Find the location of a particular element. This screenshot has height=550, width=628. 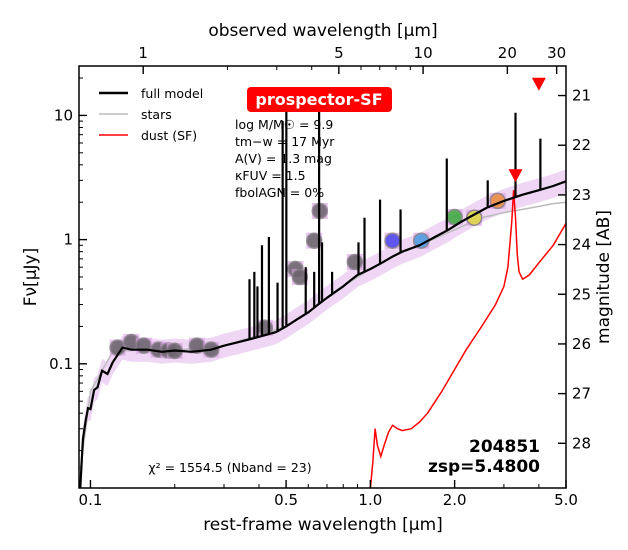

top-tick-label: 5 is located at coordinates (339, 53).